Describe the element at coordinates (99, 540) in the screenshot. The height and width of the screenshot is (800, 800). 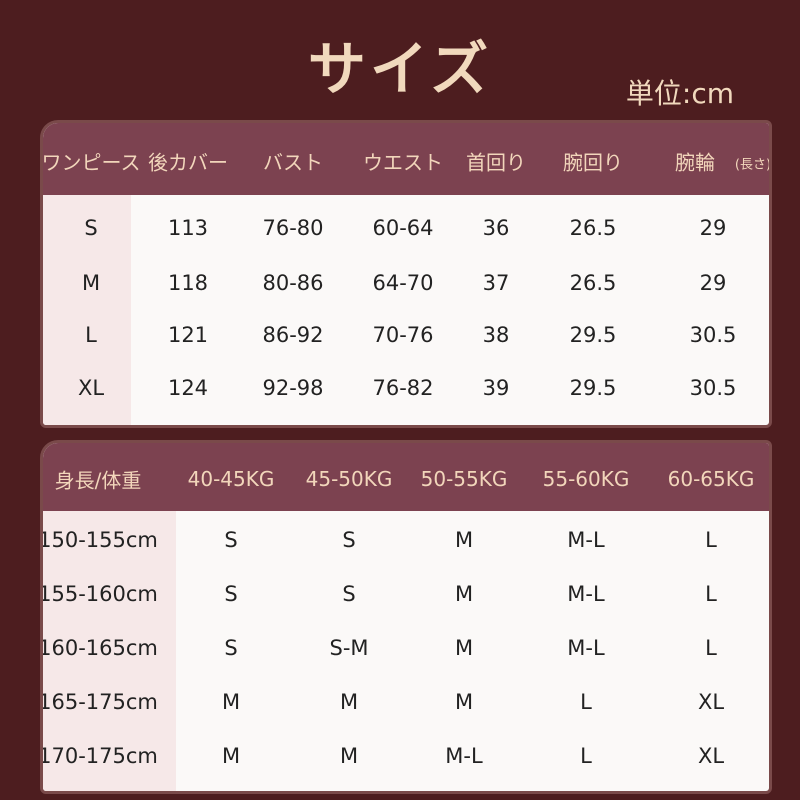
I see `table-cell: 150-155cm` at that location.